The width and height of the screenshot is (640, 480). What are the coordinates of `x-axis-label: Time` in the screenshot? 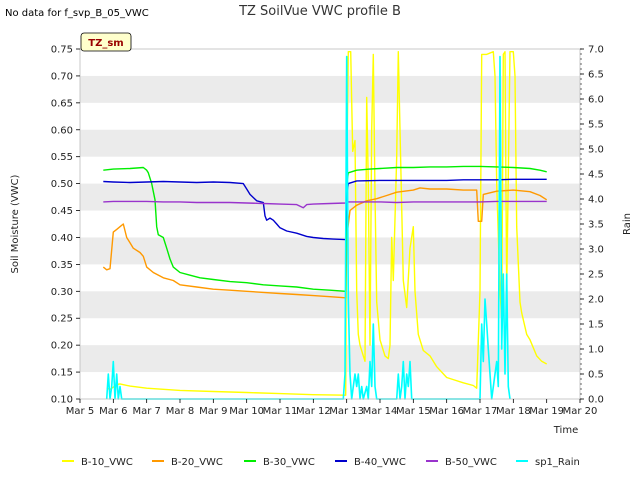 It's located at (565, 430).